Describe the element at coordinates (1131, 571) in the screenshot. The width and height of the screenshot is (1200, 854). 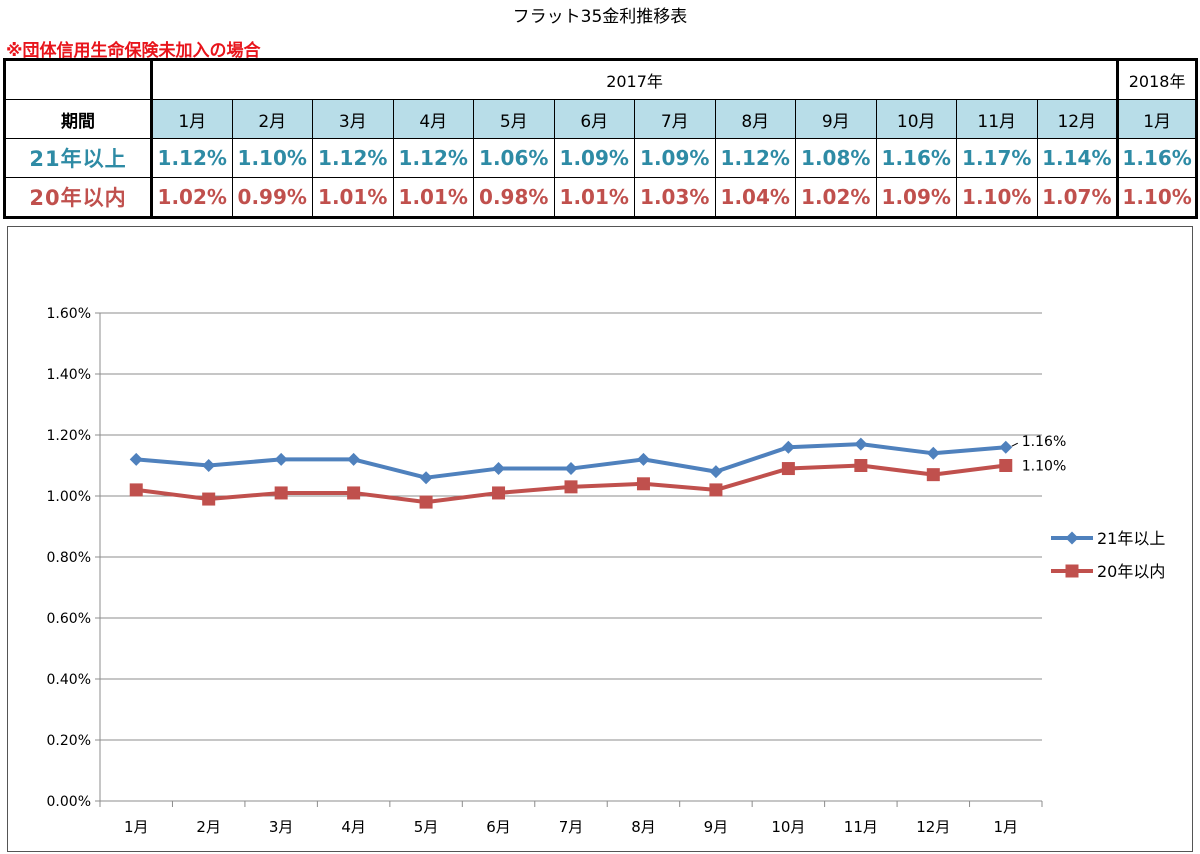
I see `legend-entry: 20年以内` at that location.